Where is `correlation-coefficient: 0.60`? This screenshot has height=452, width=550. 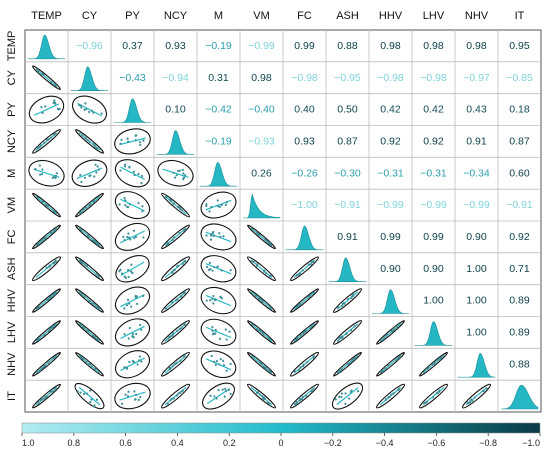
correlation-coefficient: 0.60 is located at coordinates (519, 173).